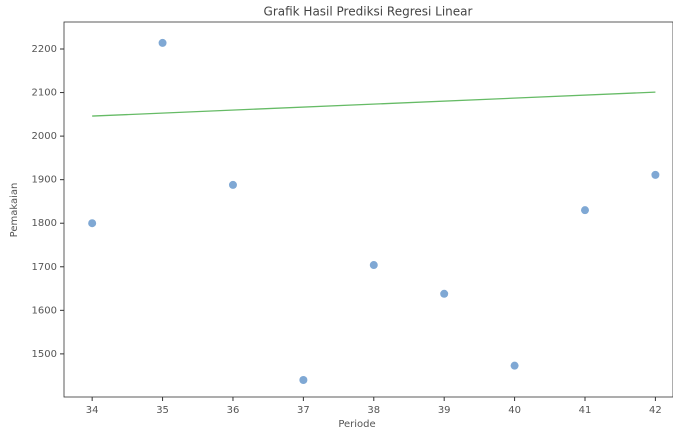 The height and width of the screenshot is (432, 673). Describe the element at coordinates (44, 223) in the screenshot. I see `y-tick-label: 1800` at that location.